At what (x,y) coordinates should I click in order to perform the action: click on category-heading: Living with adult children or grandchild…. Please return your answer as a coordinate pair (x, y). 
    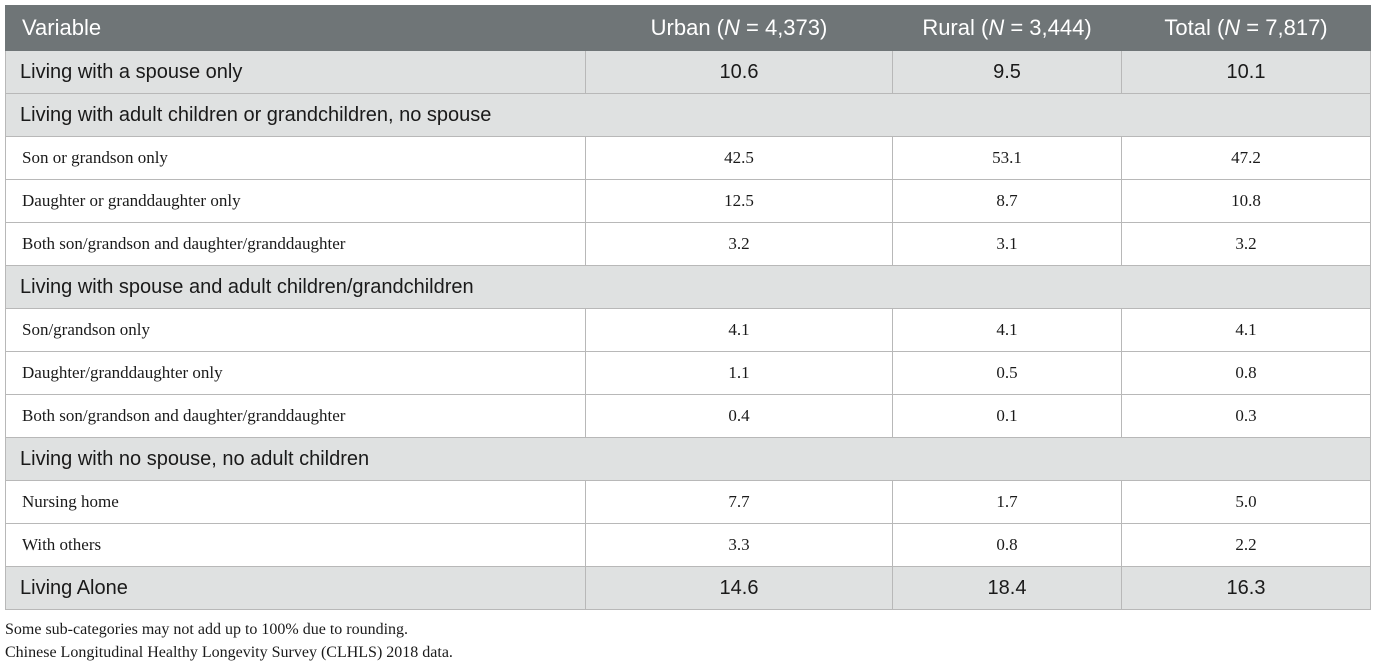
    Looking at the image, I should click on (688, 115).